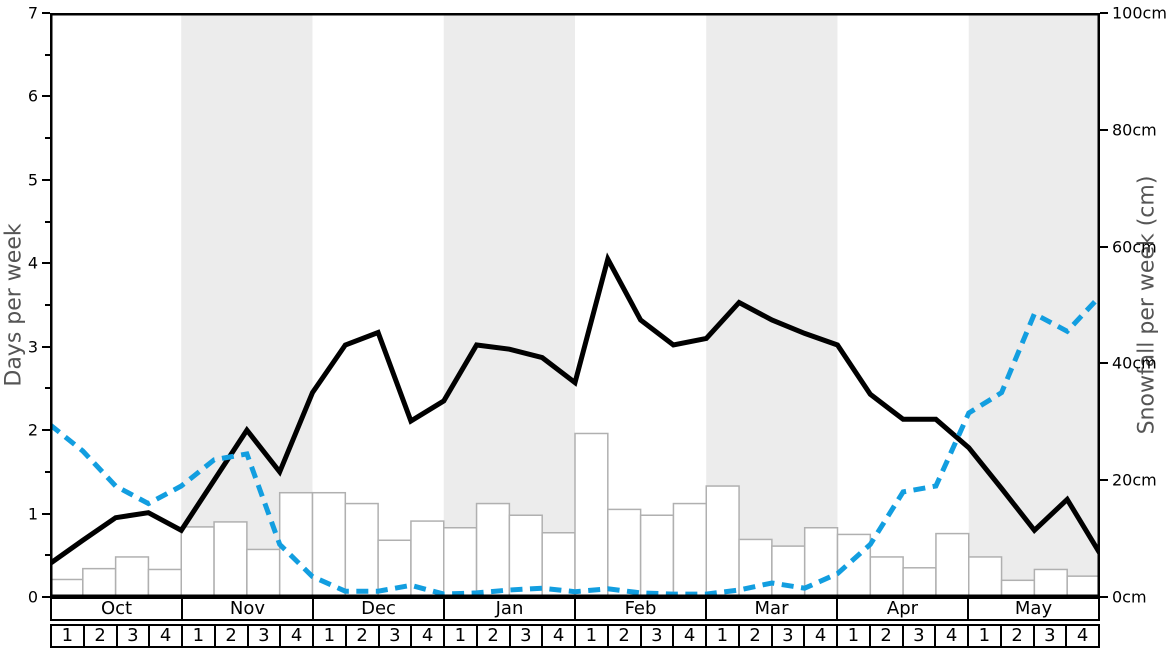 This screenshot has height=648, width=1168. Describe the element at coordinates (32, 347) in the screenshot. I see `left-tick-label: 3` at that location.